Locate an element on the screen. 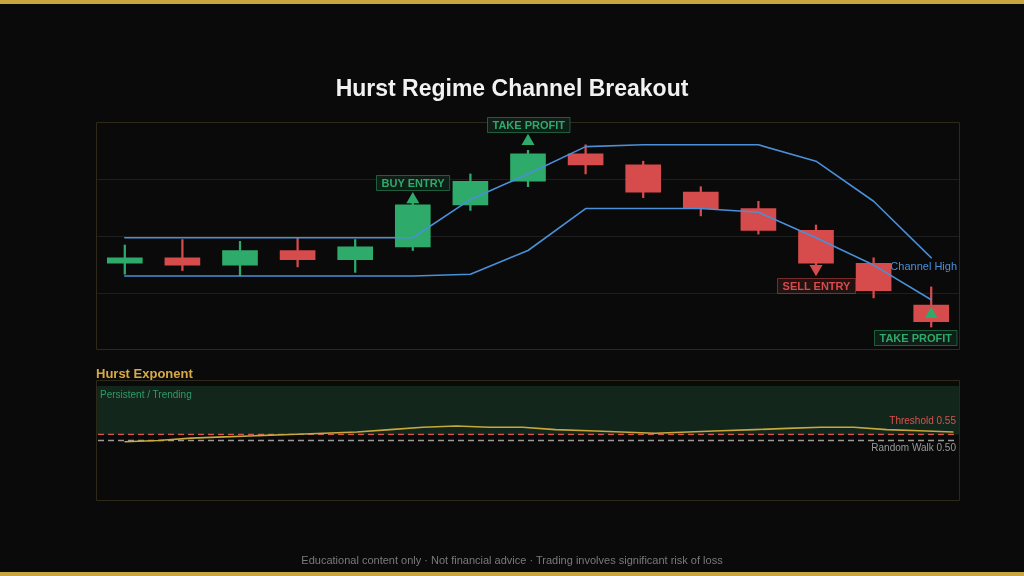 The image size is (1024, 576). series-label: SELL ENTRY is located at coordinates (817, 285).